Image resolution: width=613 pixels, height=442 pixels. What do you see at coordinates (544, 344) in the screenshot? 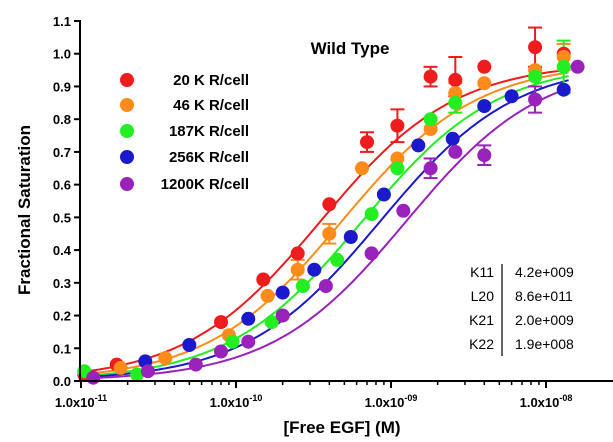
I see `parameter-value: 1.9e+008` at bounding box center [544, 344].